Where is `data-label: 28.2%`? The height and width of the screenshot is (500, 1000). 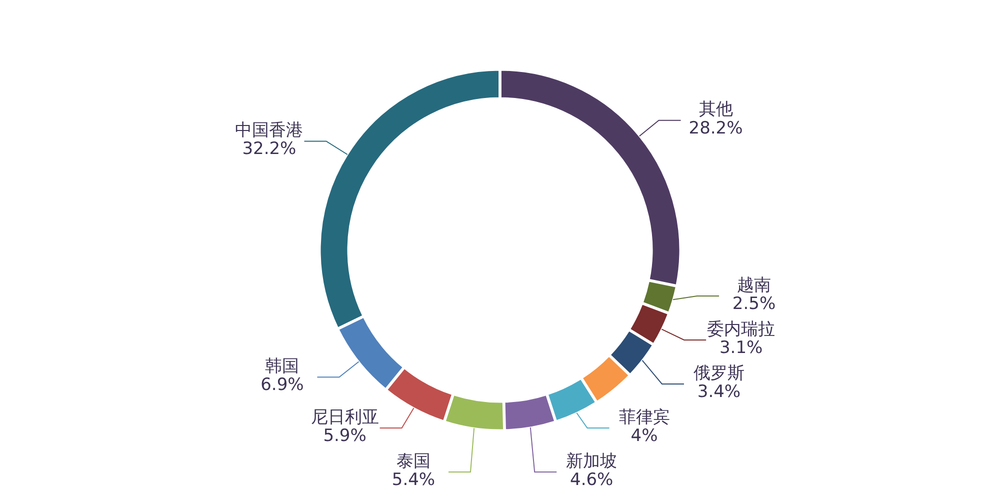 data-label: 28.2% is located at coordinates (715, 128).